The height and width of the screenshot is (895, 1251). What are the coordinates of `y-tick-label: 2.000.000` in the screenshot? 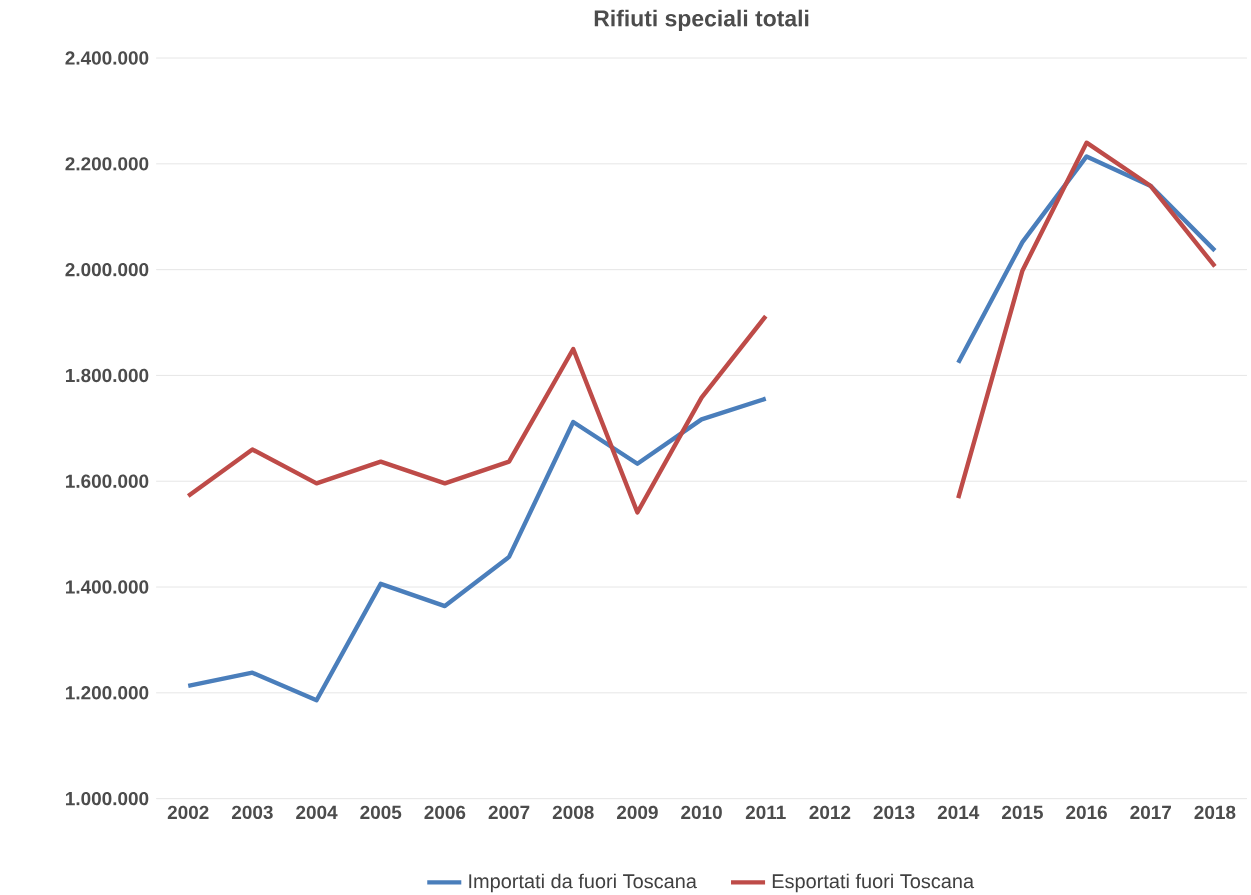 It's located at (107, 270).